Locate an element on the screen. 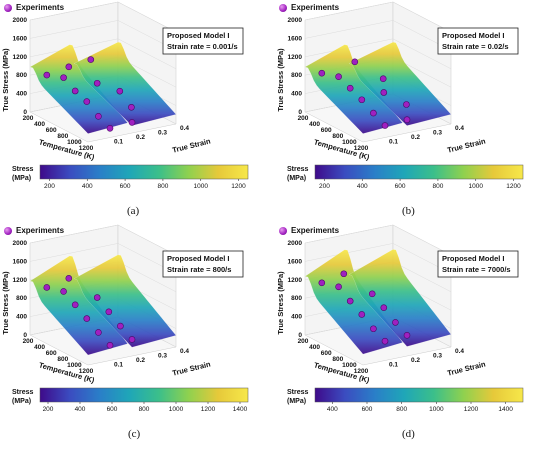  model-info-box: Proposed Model I Strain rate = 800/s is located at coordinates (203, 264).